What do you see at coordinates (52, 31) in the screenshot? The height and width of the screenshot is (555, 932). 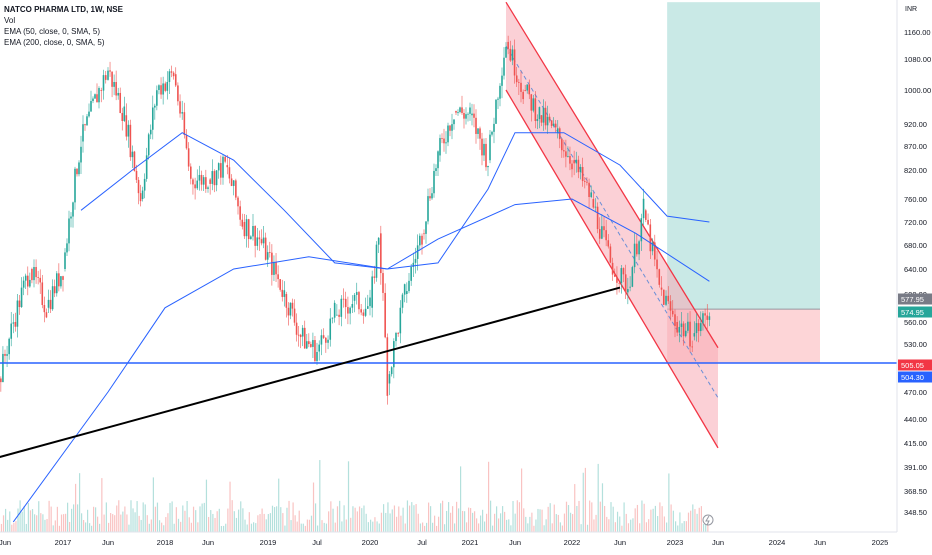 I see `ema50-legend: EMA (50, close, 0, SMA, 5)` at bounding box center [52, 31].